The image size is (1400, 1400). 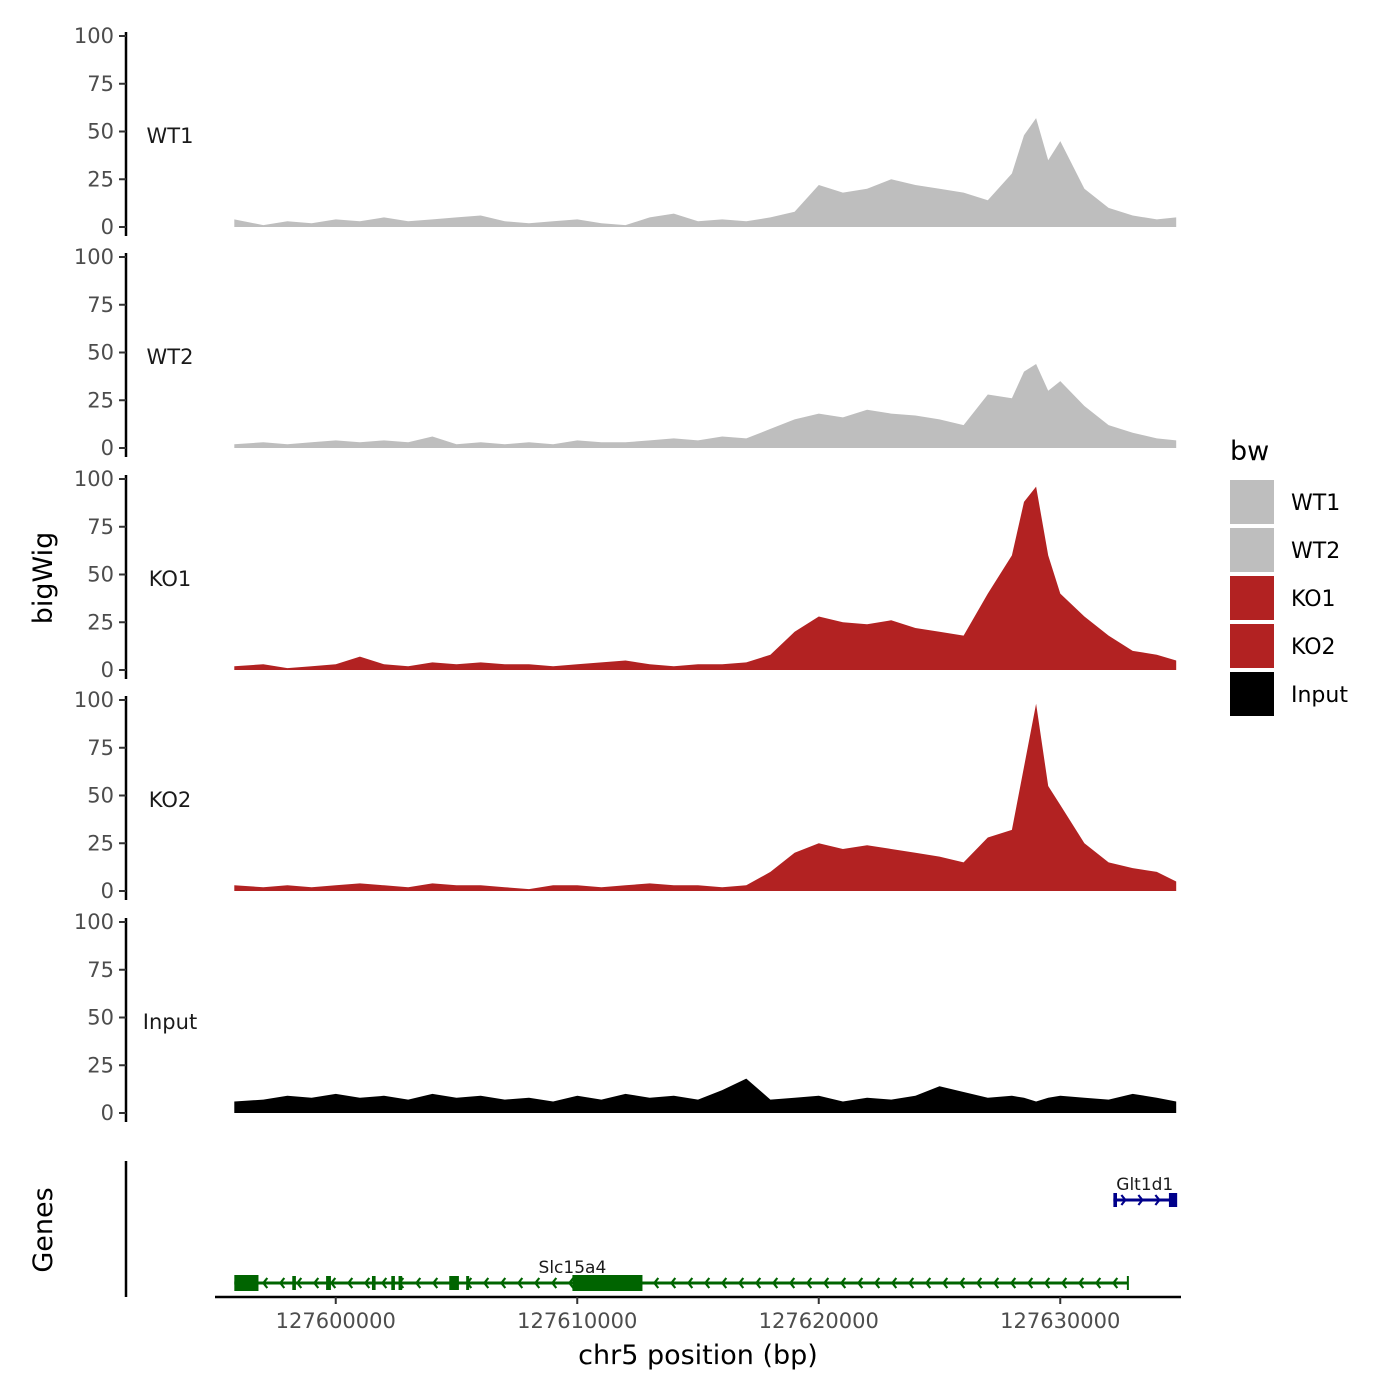 What do you see at coordinates (43, 1229) in the screenshot?
I see `y-axis-title-genes: Genes` at bounding box center [43, 1229].